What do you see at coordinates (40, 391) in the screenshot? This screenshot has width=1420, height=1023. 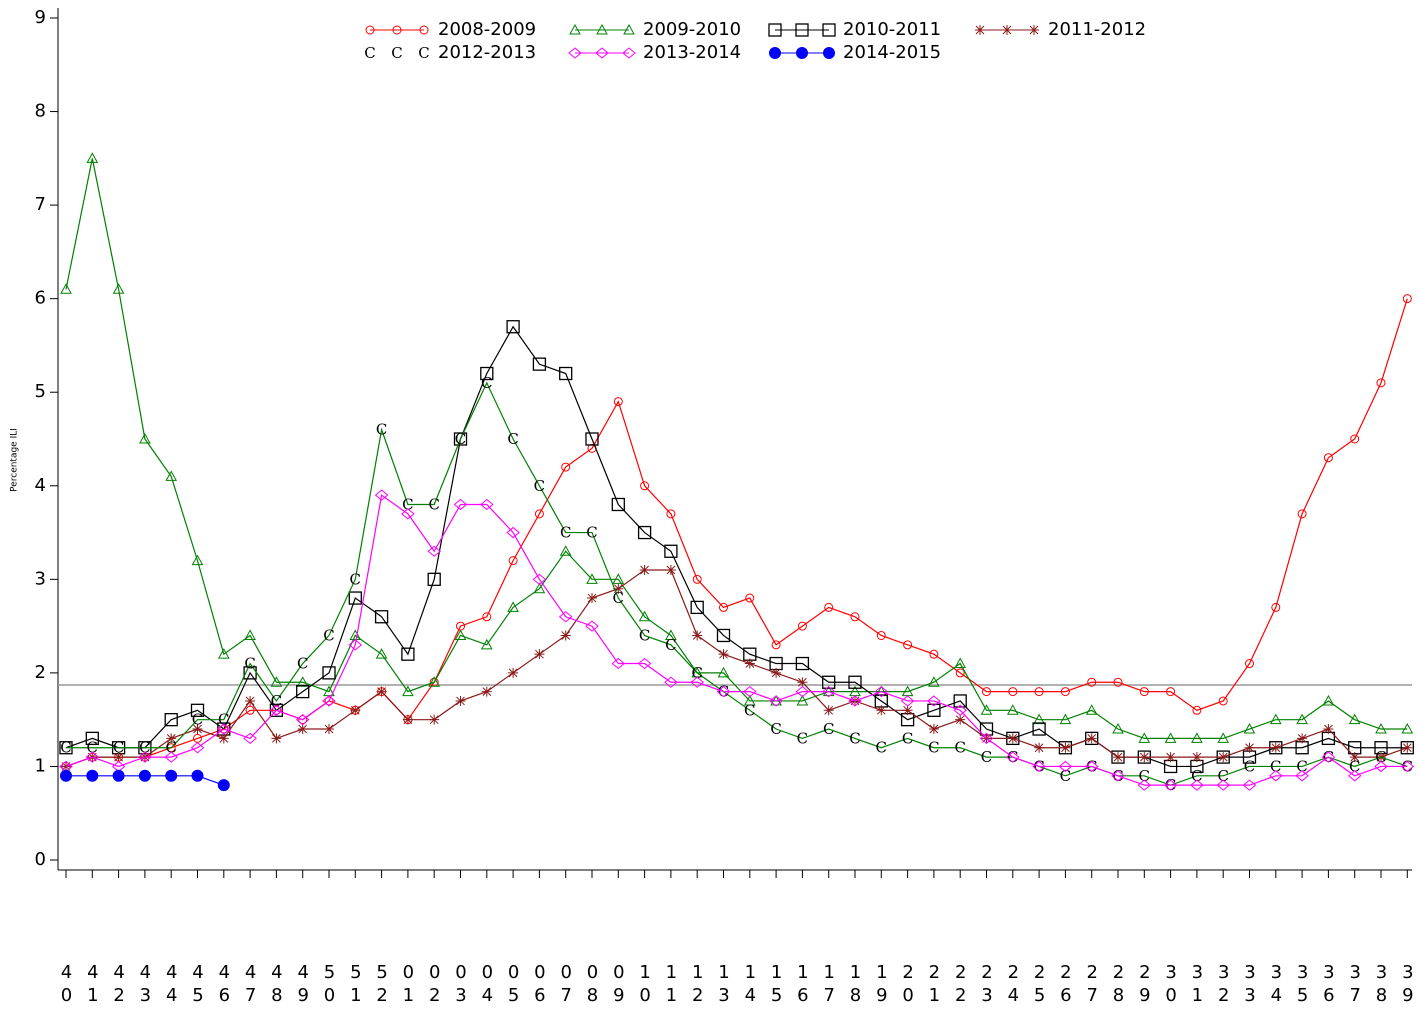 I see `y-tick-label: 5` at bounding box center [40, 391].